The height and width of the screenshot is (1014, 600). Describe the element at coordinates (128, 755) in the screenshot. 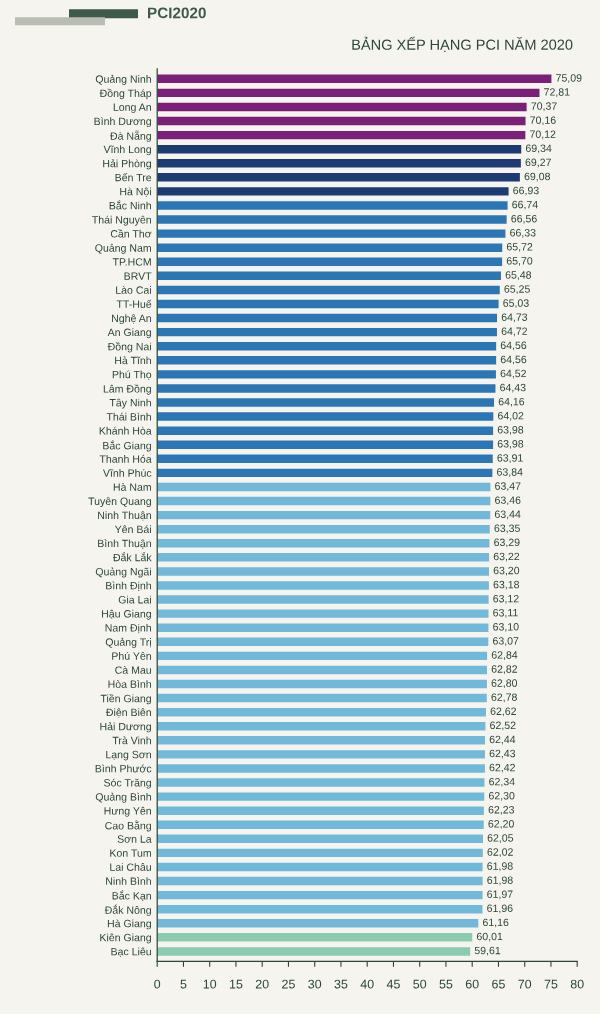

I see `y-tick-label: Lạng Sơn` at that location.